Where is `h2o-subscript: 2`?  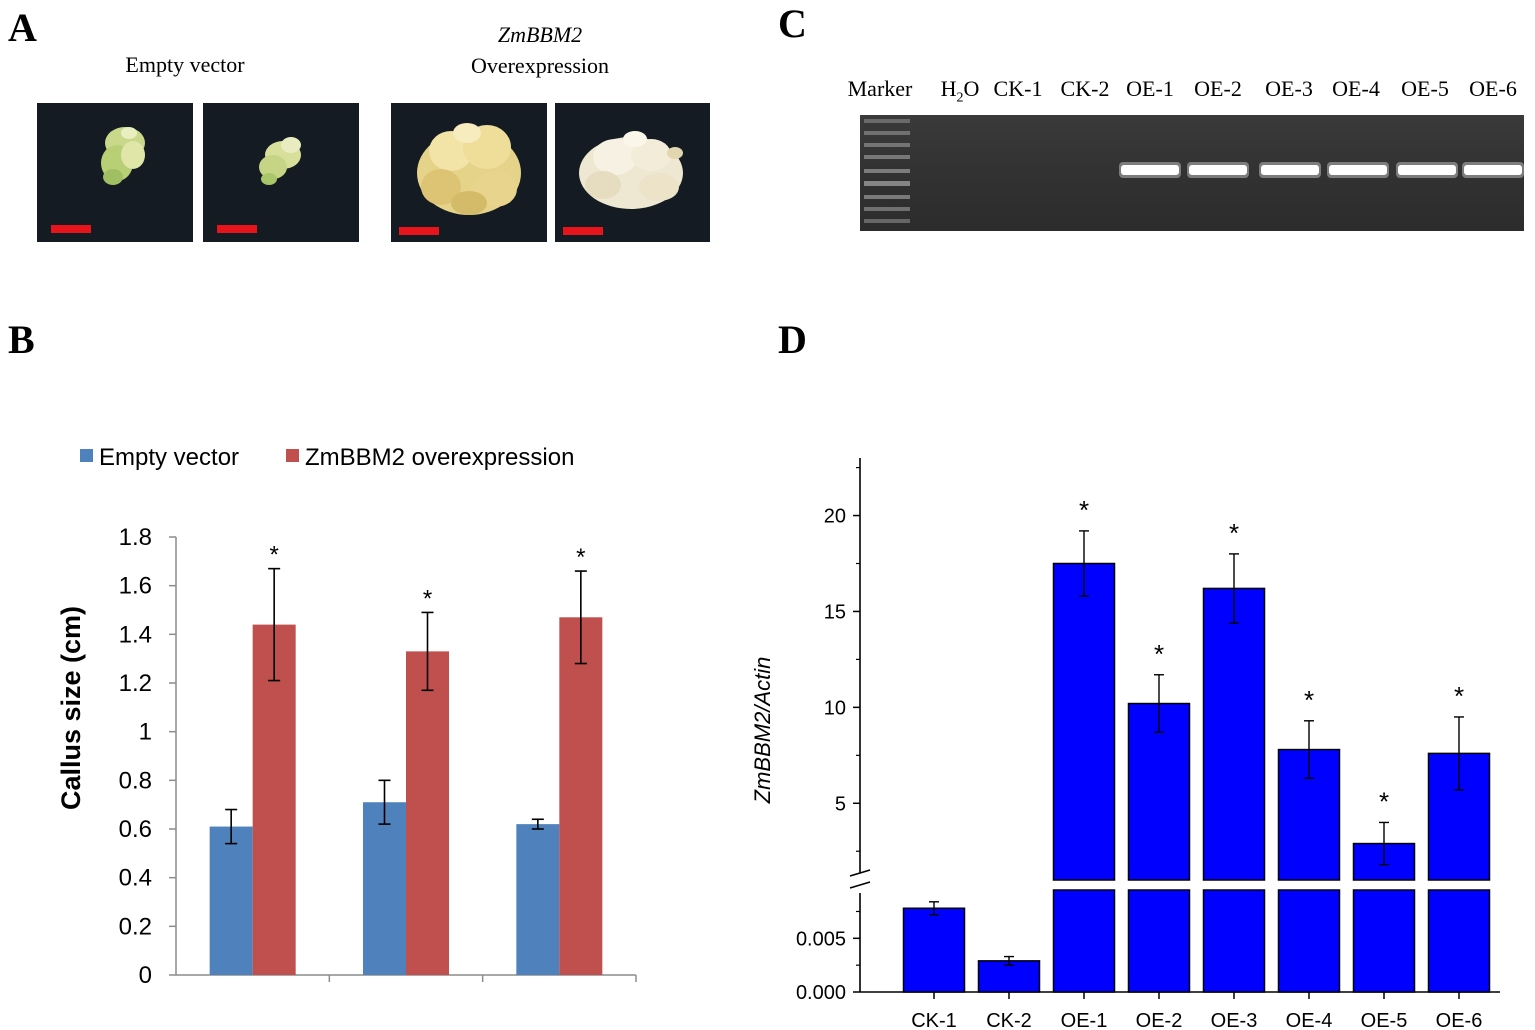 h2o-subscript: 2 is located at coordinates (960, 98).